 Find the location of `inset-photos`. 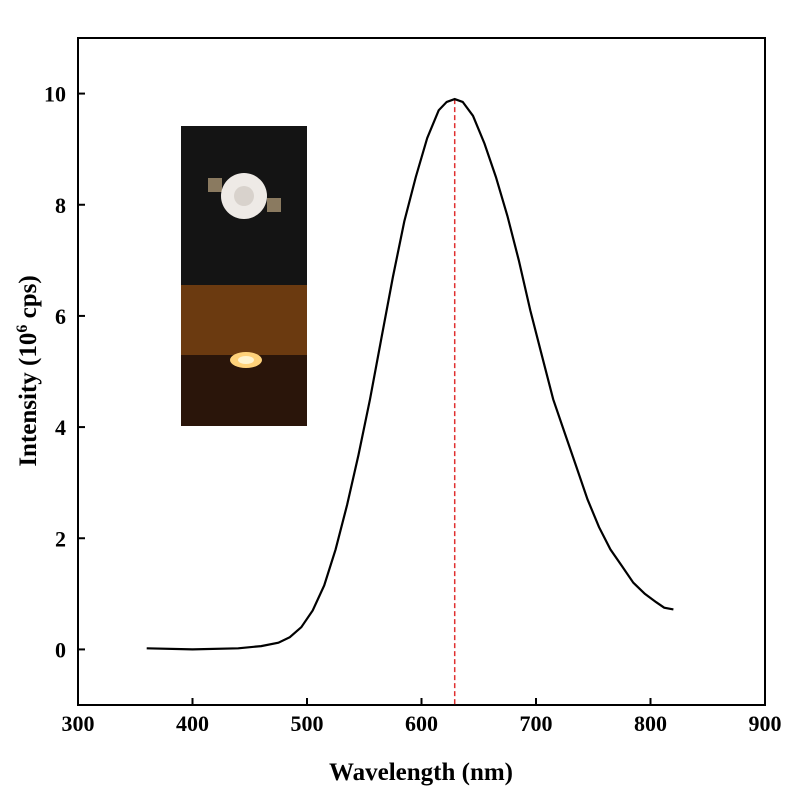

inset-photos is located at coordinates (244, 276).